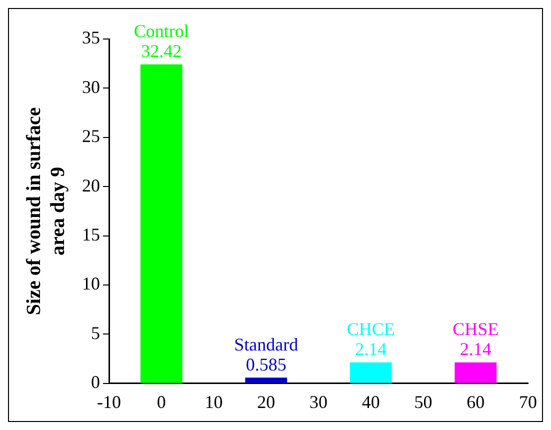  I want to click on x-tick-label: 40, so click(371, 402).